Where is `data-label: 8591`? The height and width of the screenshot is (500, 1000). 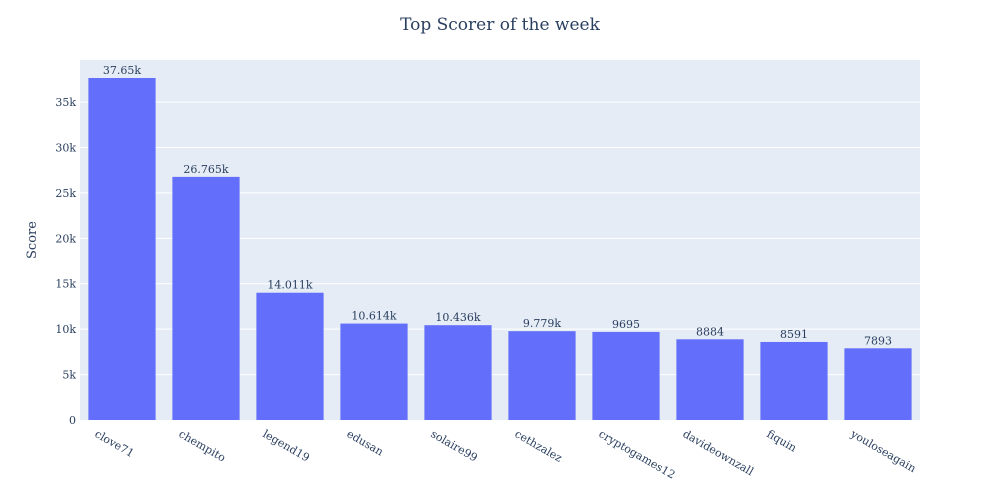
data-label: 8591 is located at coordinates (794, 334).